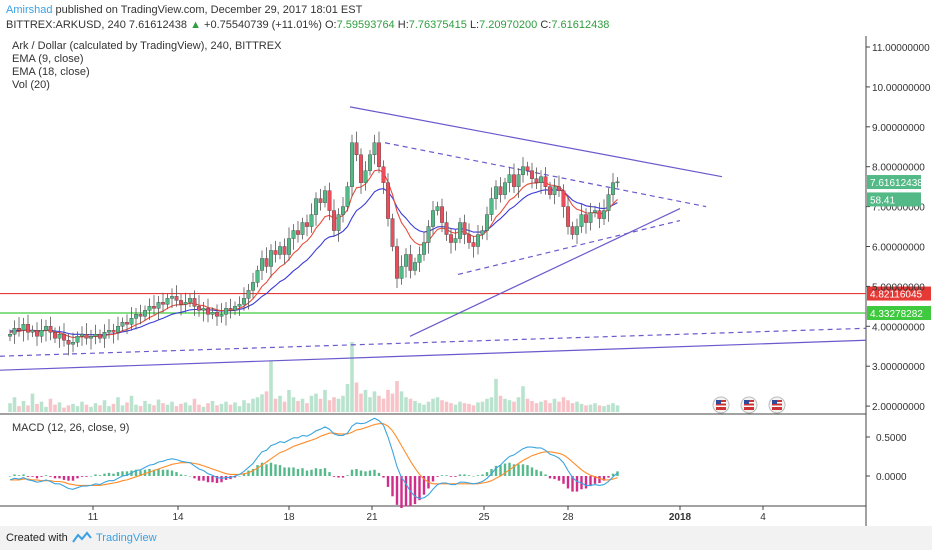 This screenshot has height=550, width=932. Describe the element at coordinates (437, 25) in the screenshot. I see `high-value: 7.76375415` at that location.